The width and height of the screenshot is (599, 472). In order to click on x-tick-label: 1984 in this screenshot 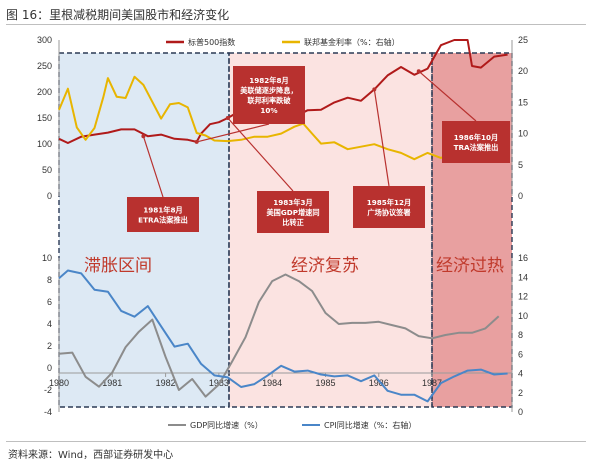, I will do `click(272, 383)`.